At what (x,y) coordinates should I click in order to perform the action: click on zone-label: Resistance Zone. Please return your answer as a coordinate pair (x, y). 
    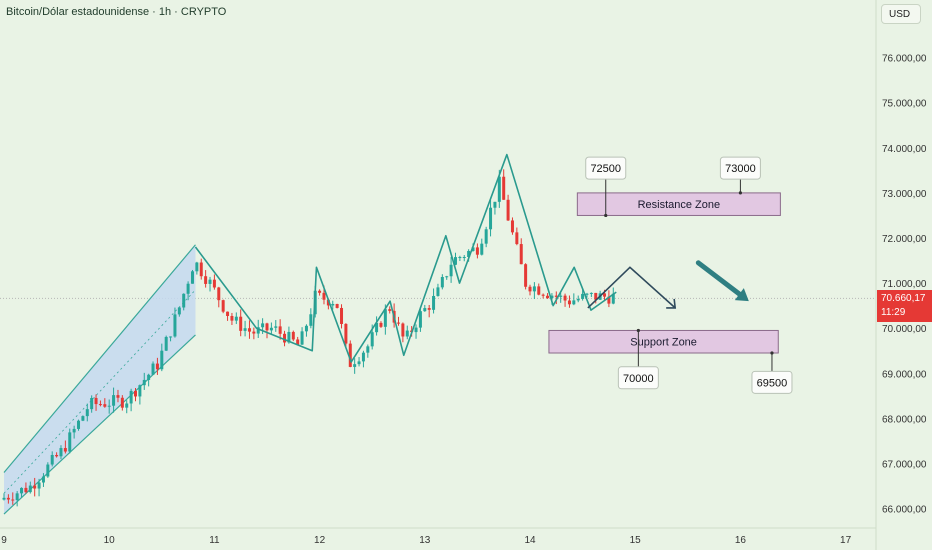
    Looking at the image, I should click on (679, 205).